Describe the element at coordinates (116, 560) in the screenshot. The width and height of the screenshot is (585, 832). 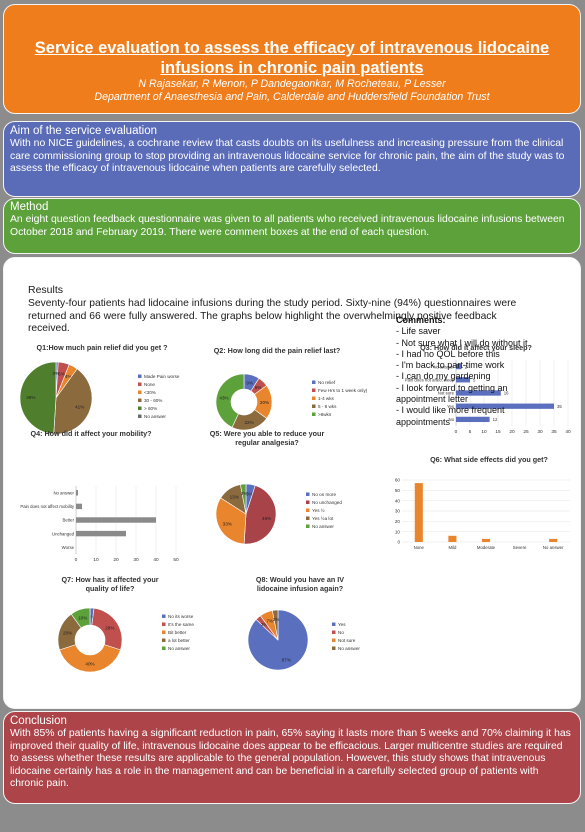
I see `q4-tick-label: 20` at that location.